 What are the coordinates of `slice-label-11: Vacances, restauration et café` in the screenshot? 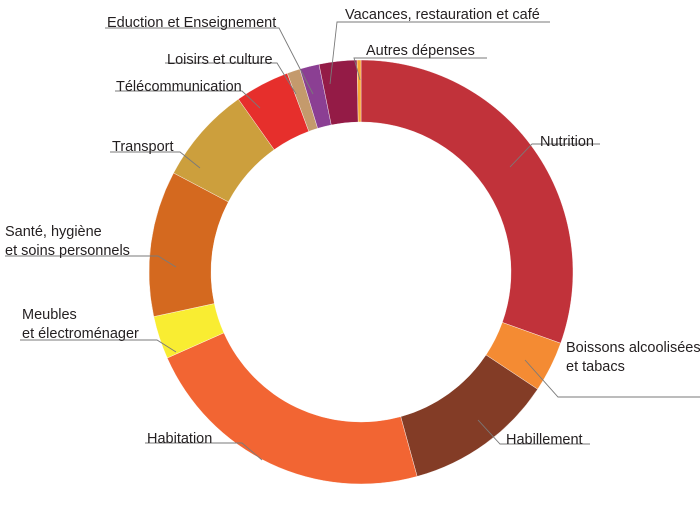 It's located at (442, 15).